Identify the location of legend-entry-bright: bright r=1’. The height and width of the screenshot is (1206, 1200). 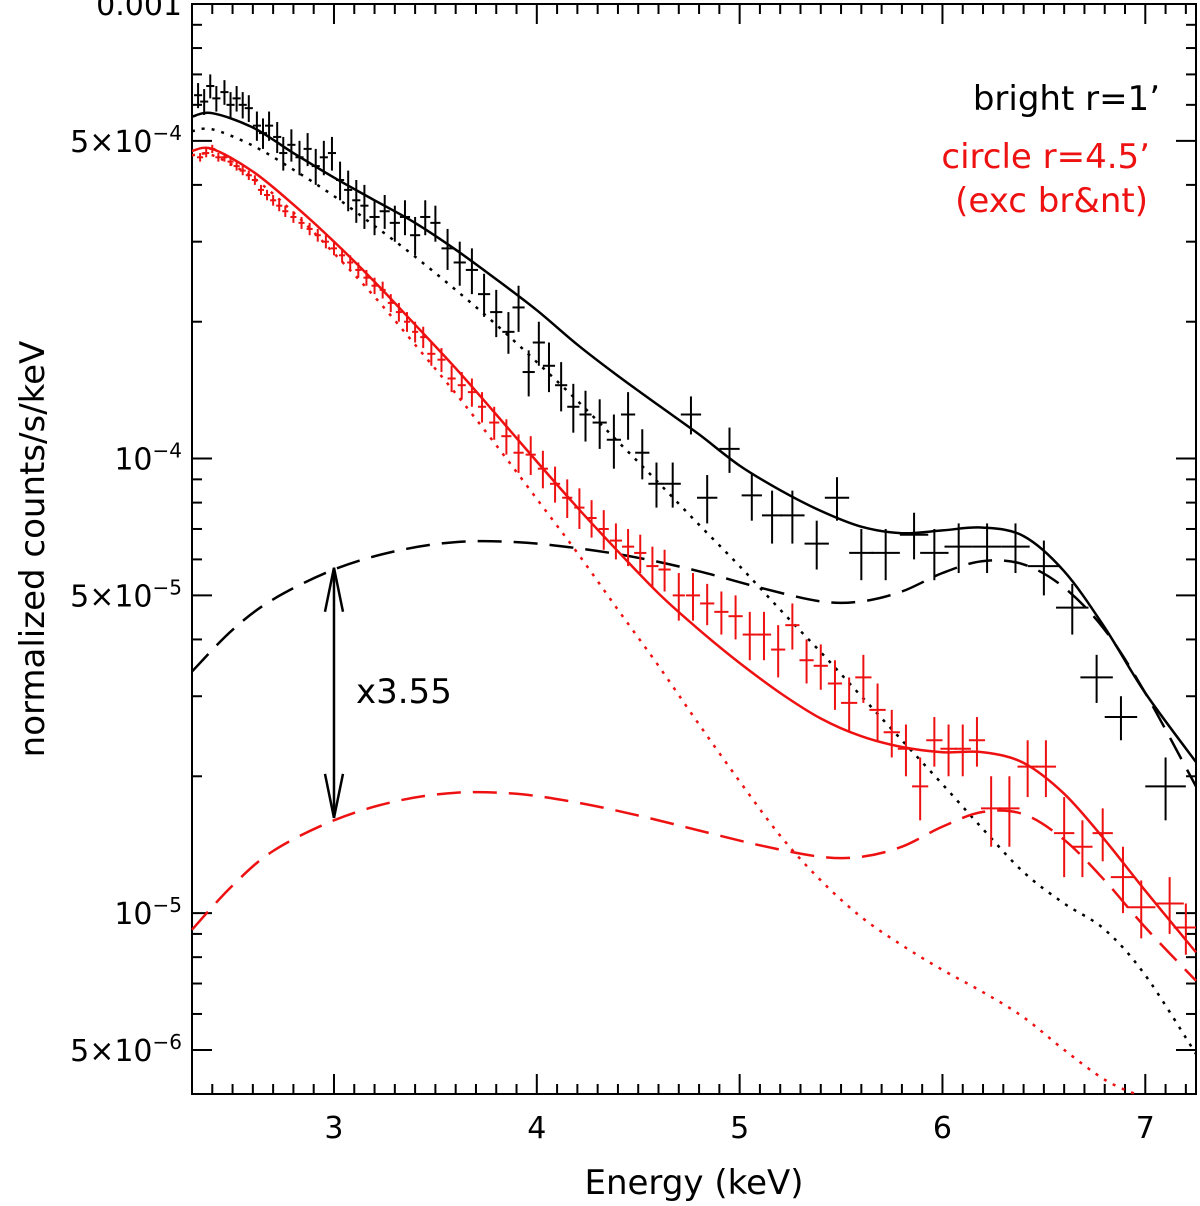
(1066, 99).